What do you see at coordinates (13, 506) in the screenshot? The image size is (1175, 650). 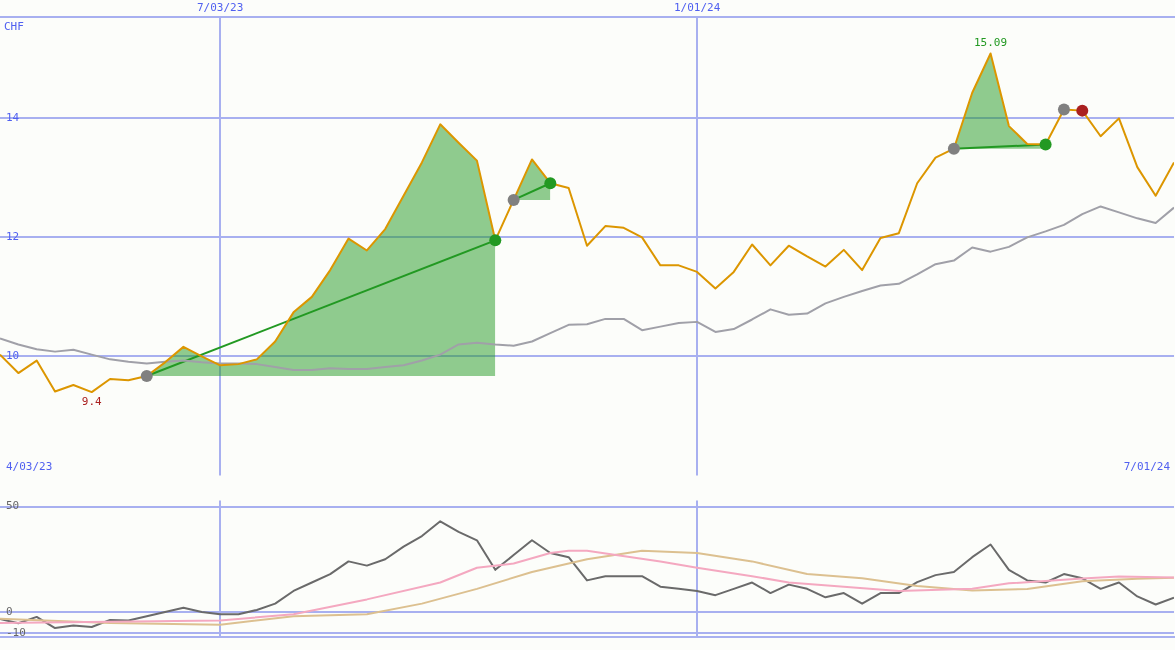 I see `y-tick-label: 50` at bounding box center [13, 506].